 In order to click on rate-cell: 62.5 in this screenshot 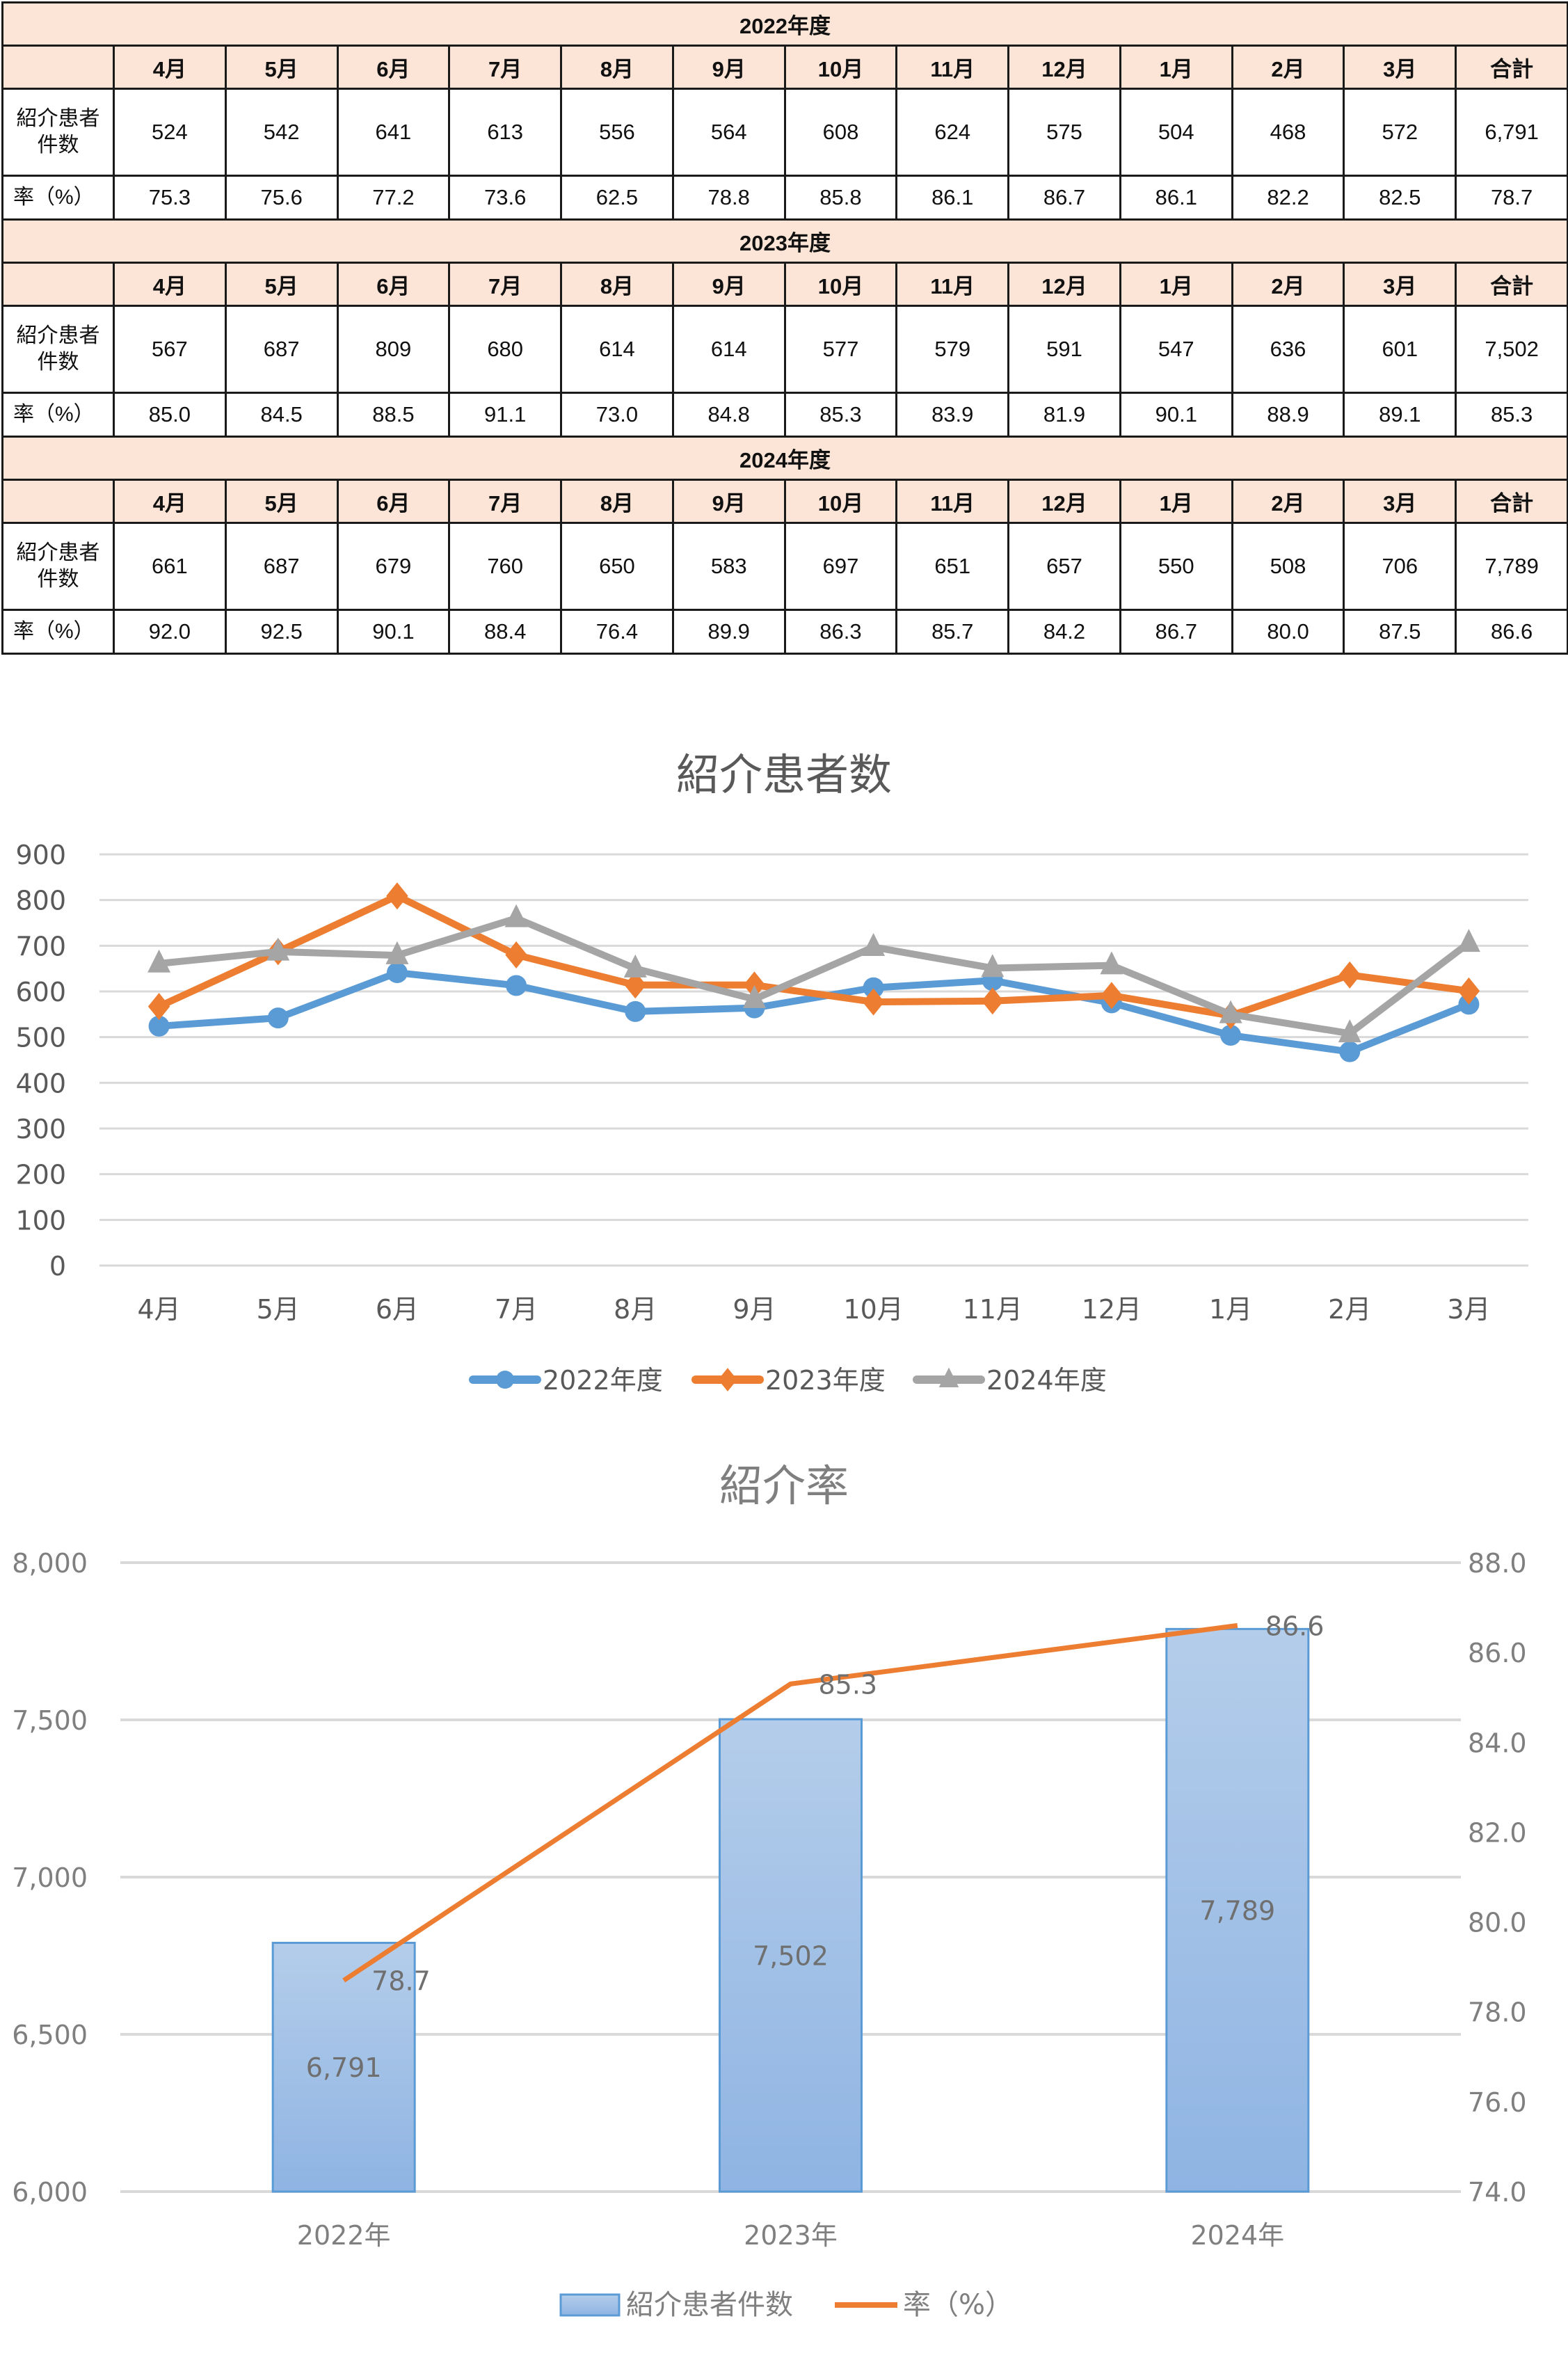, I will do `click(617, 198)`.